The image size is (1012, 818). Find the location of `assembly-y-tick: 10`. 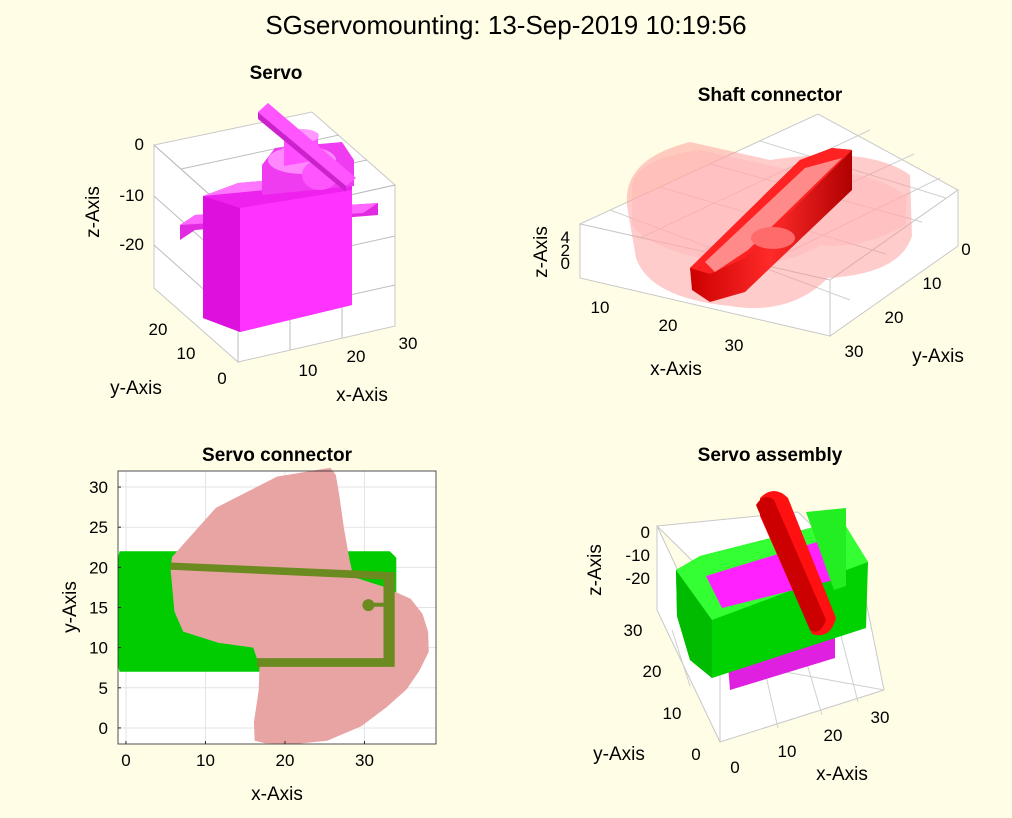

assembly-y-tick: 10 is located at coordinates (672, 713).